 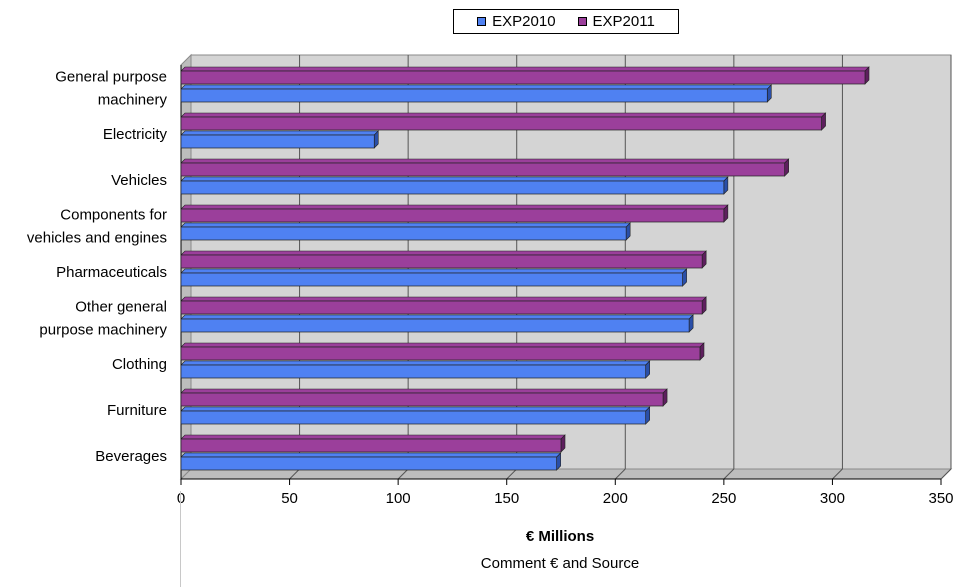 What do you see at coordinates (137, 410) in the screenshot?
I see `y-category-label: Furniture` at bounding box center [137, 410].